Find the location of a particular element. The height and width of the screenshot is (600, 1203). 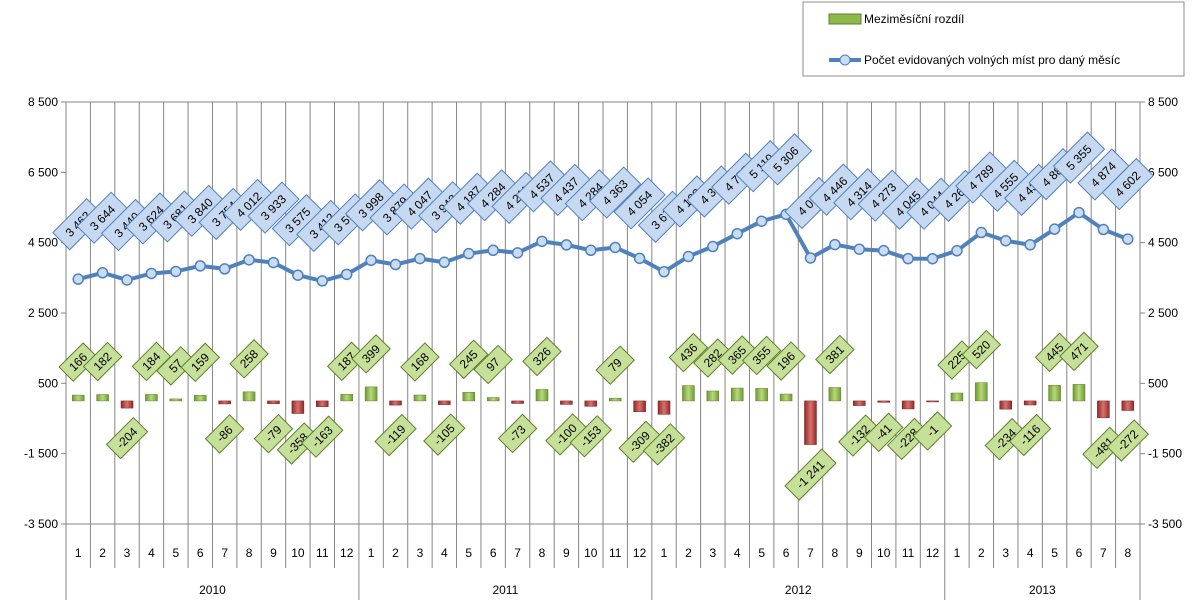

line-data-label: 4 446 is located at coordinates (835, 189).